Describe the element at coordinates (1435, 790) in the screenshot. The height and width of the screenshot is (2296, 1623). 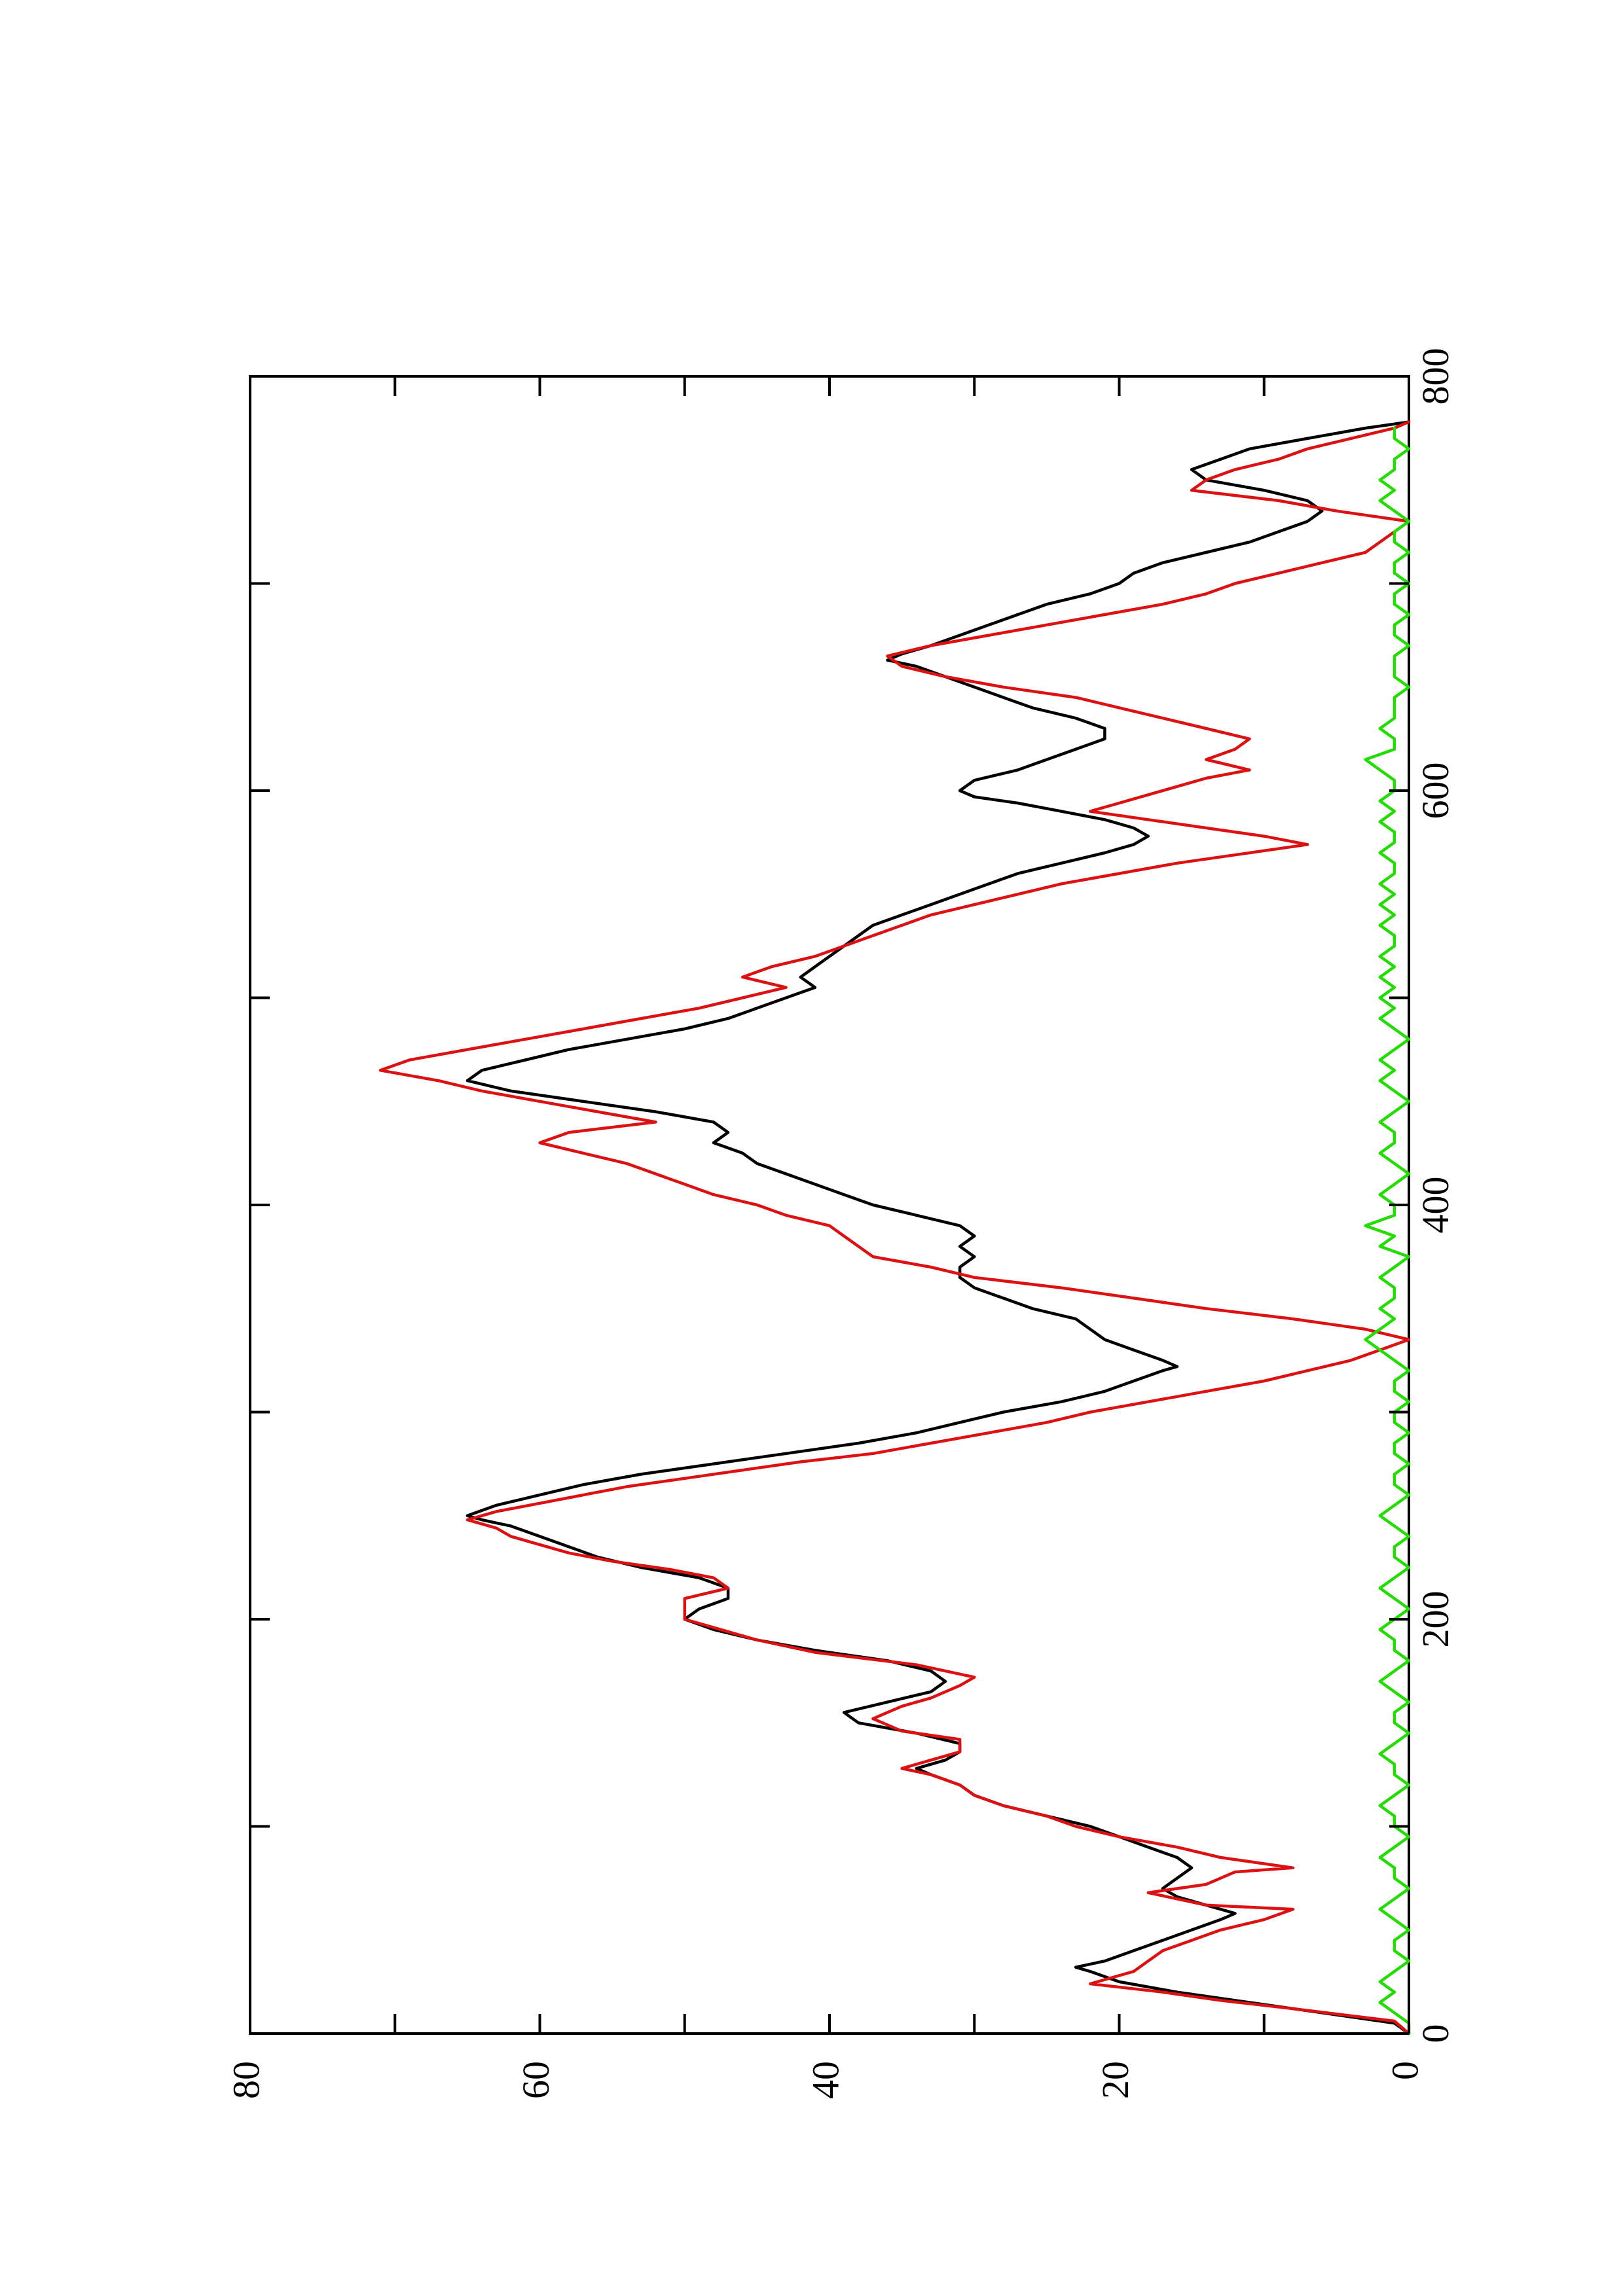
I see `x-tick-label-600: 600` at that location.